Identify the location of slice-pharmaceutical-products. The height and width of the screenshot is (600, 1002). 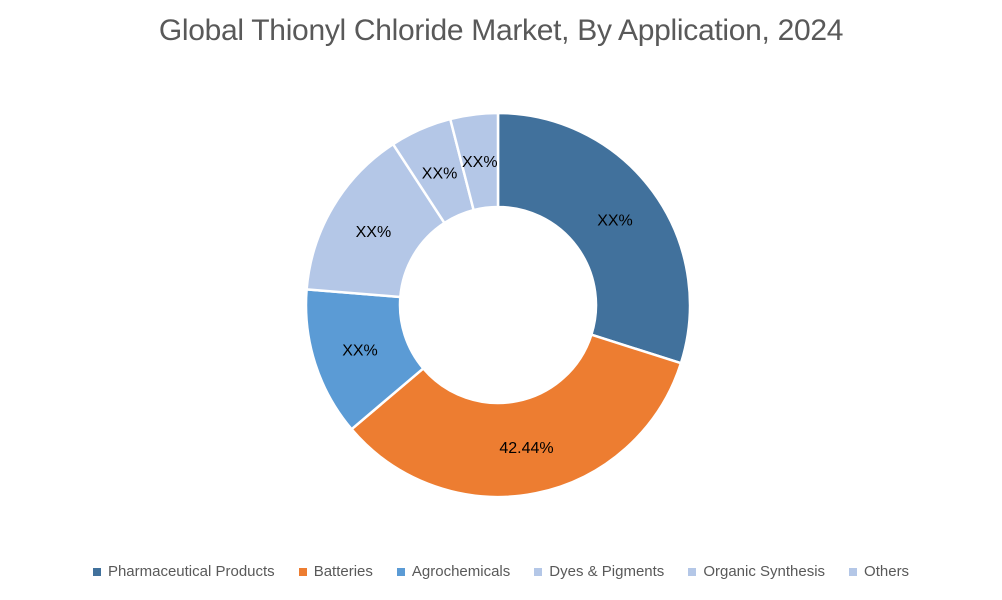
(594, 238).